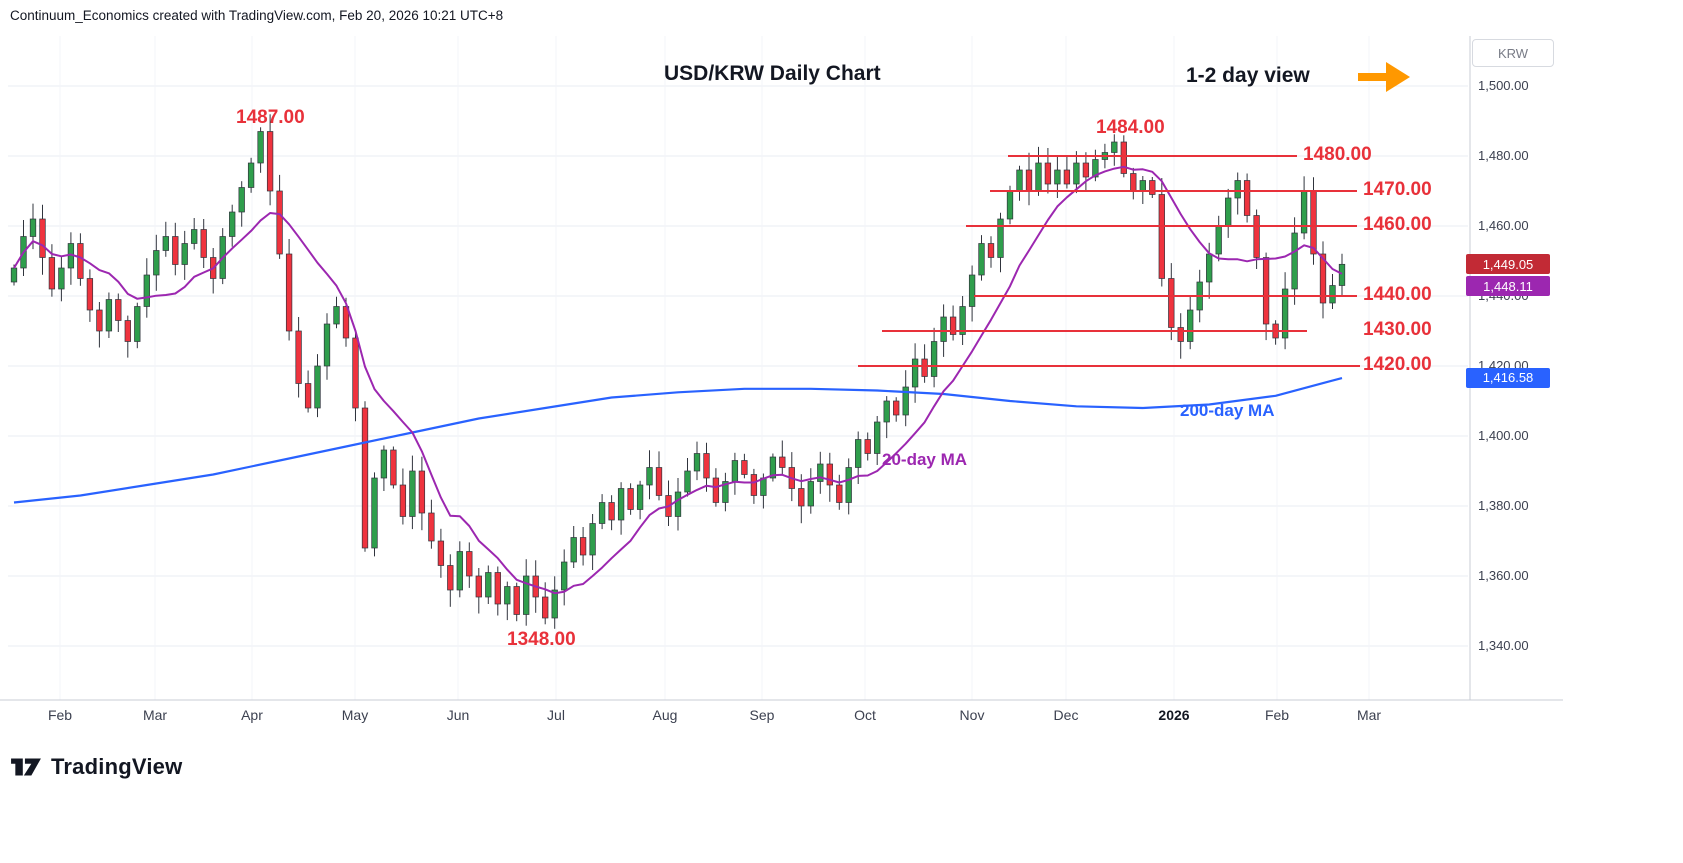 Image resolution: width=1683 pixels, height=863 pixels. Describe the element at coordinates (1508, 264) in the screenshot. I see `last-price-badge: 1,449.05` at that location.